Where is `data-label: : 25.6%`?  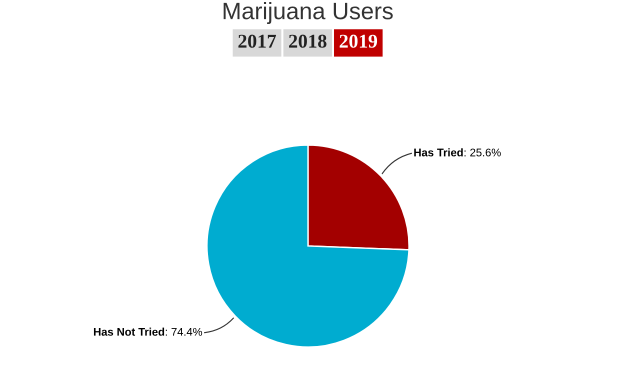 data-label: : 25.6% is located at coordinates (482, 152).